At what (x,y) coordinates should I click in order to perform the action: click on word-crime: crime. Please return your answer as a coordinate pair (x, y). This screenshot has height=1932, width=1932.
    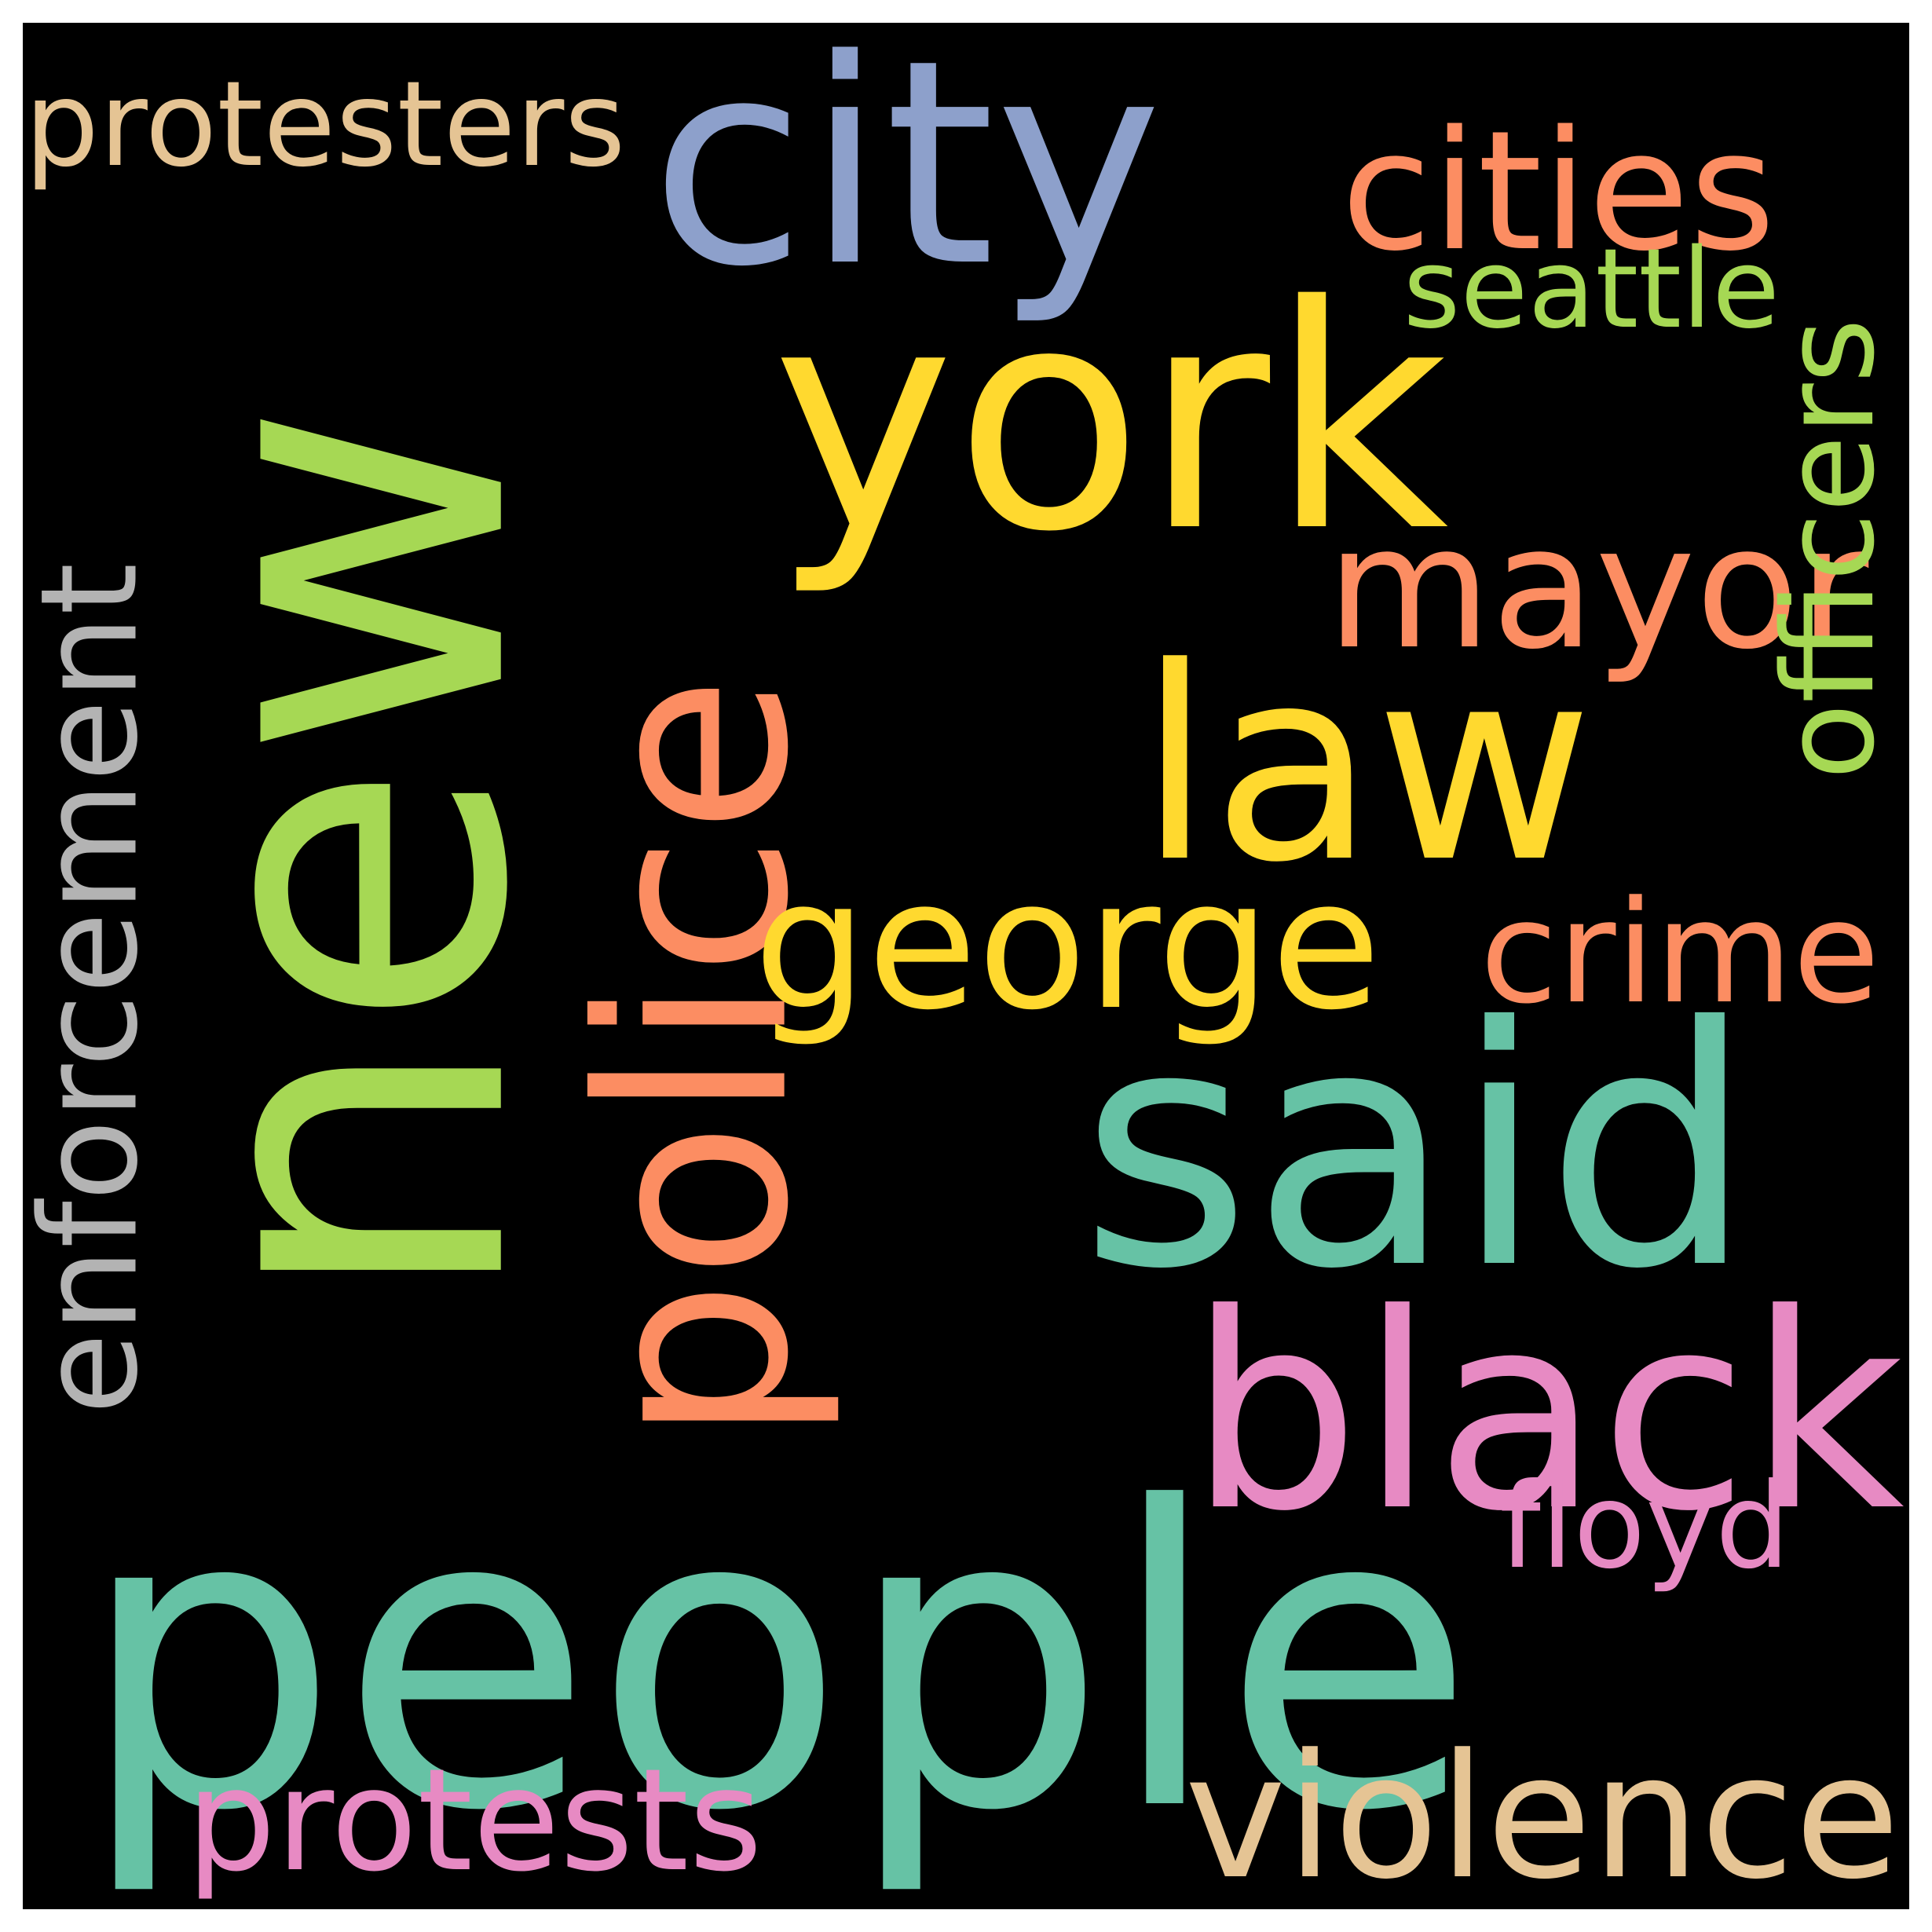
    Looking at the image, I should click on (1680, 953).